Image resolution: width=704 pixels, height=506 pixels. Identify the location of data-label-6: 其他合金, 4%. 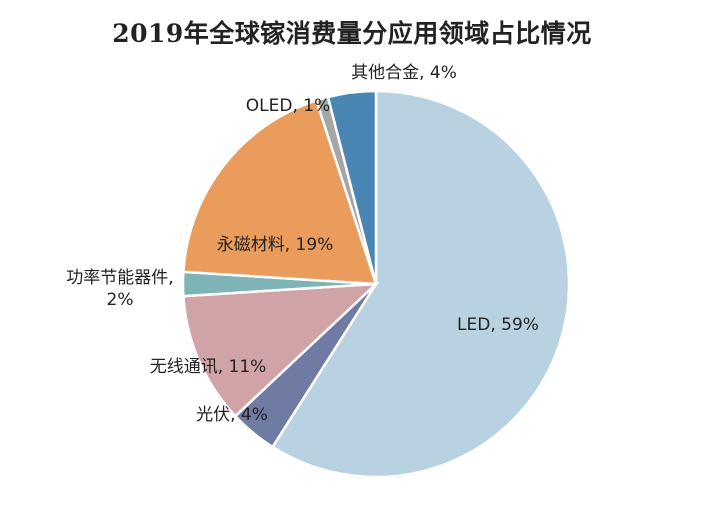
(404, 73).